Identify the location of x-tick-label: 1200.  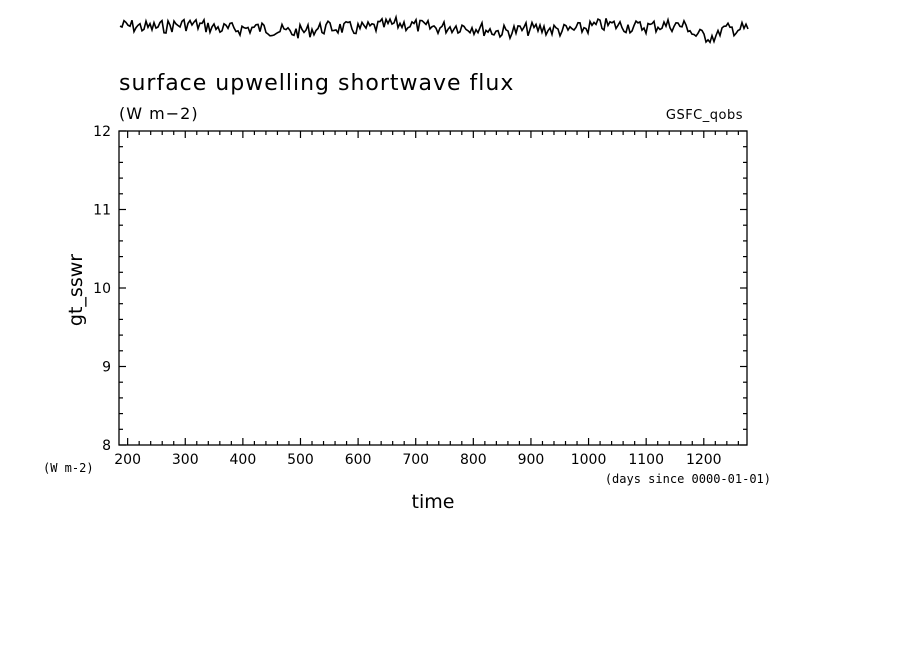
(704, 460).